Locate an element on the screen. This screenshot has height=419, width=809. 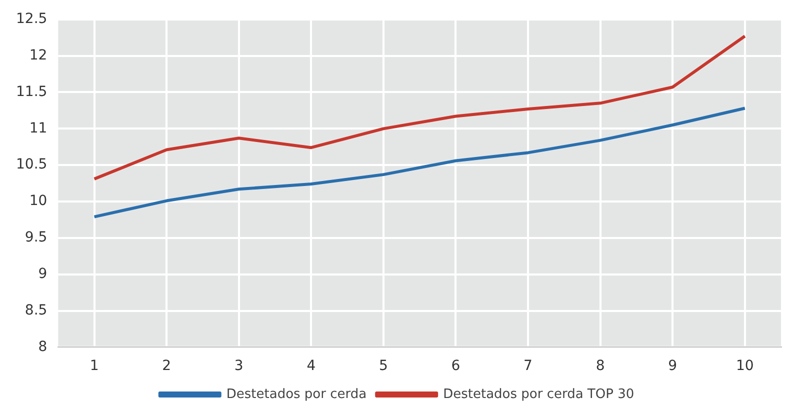
y-tick-label: 9 is located at coordinates (43, 274).